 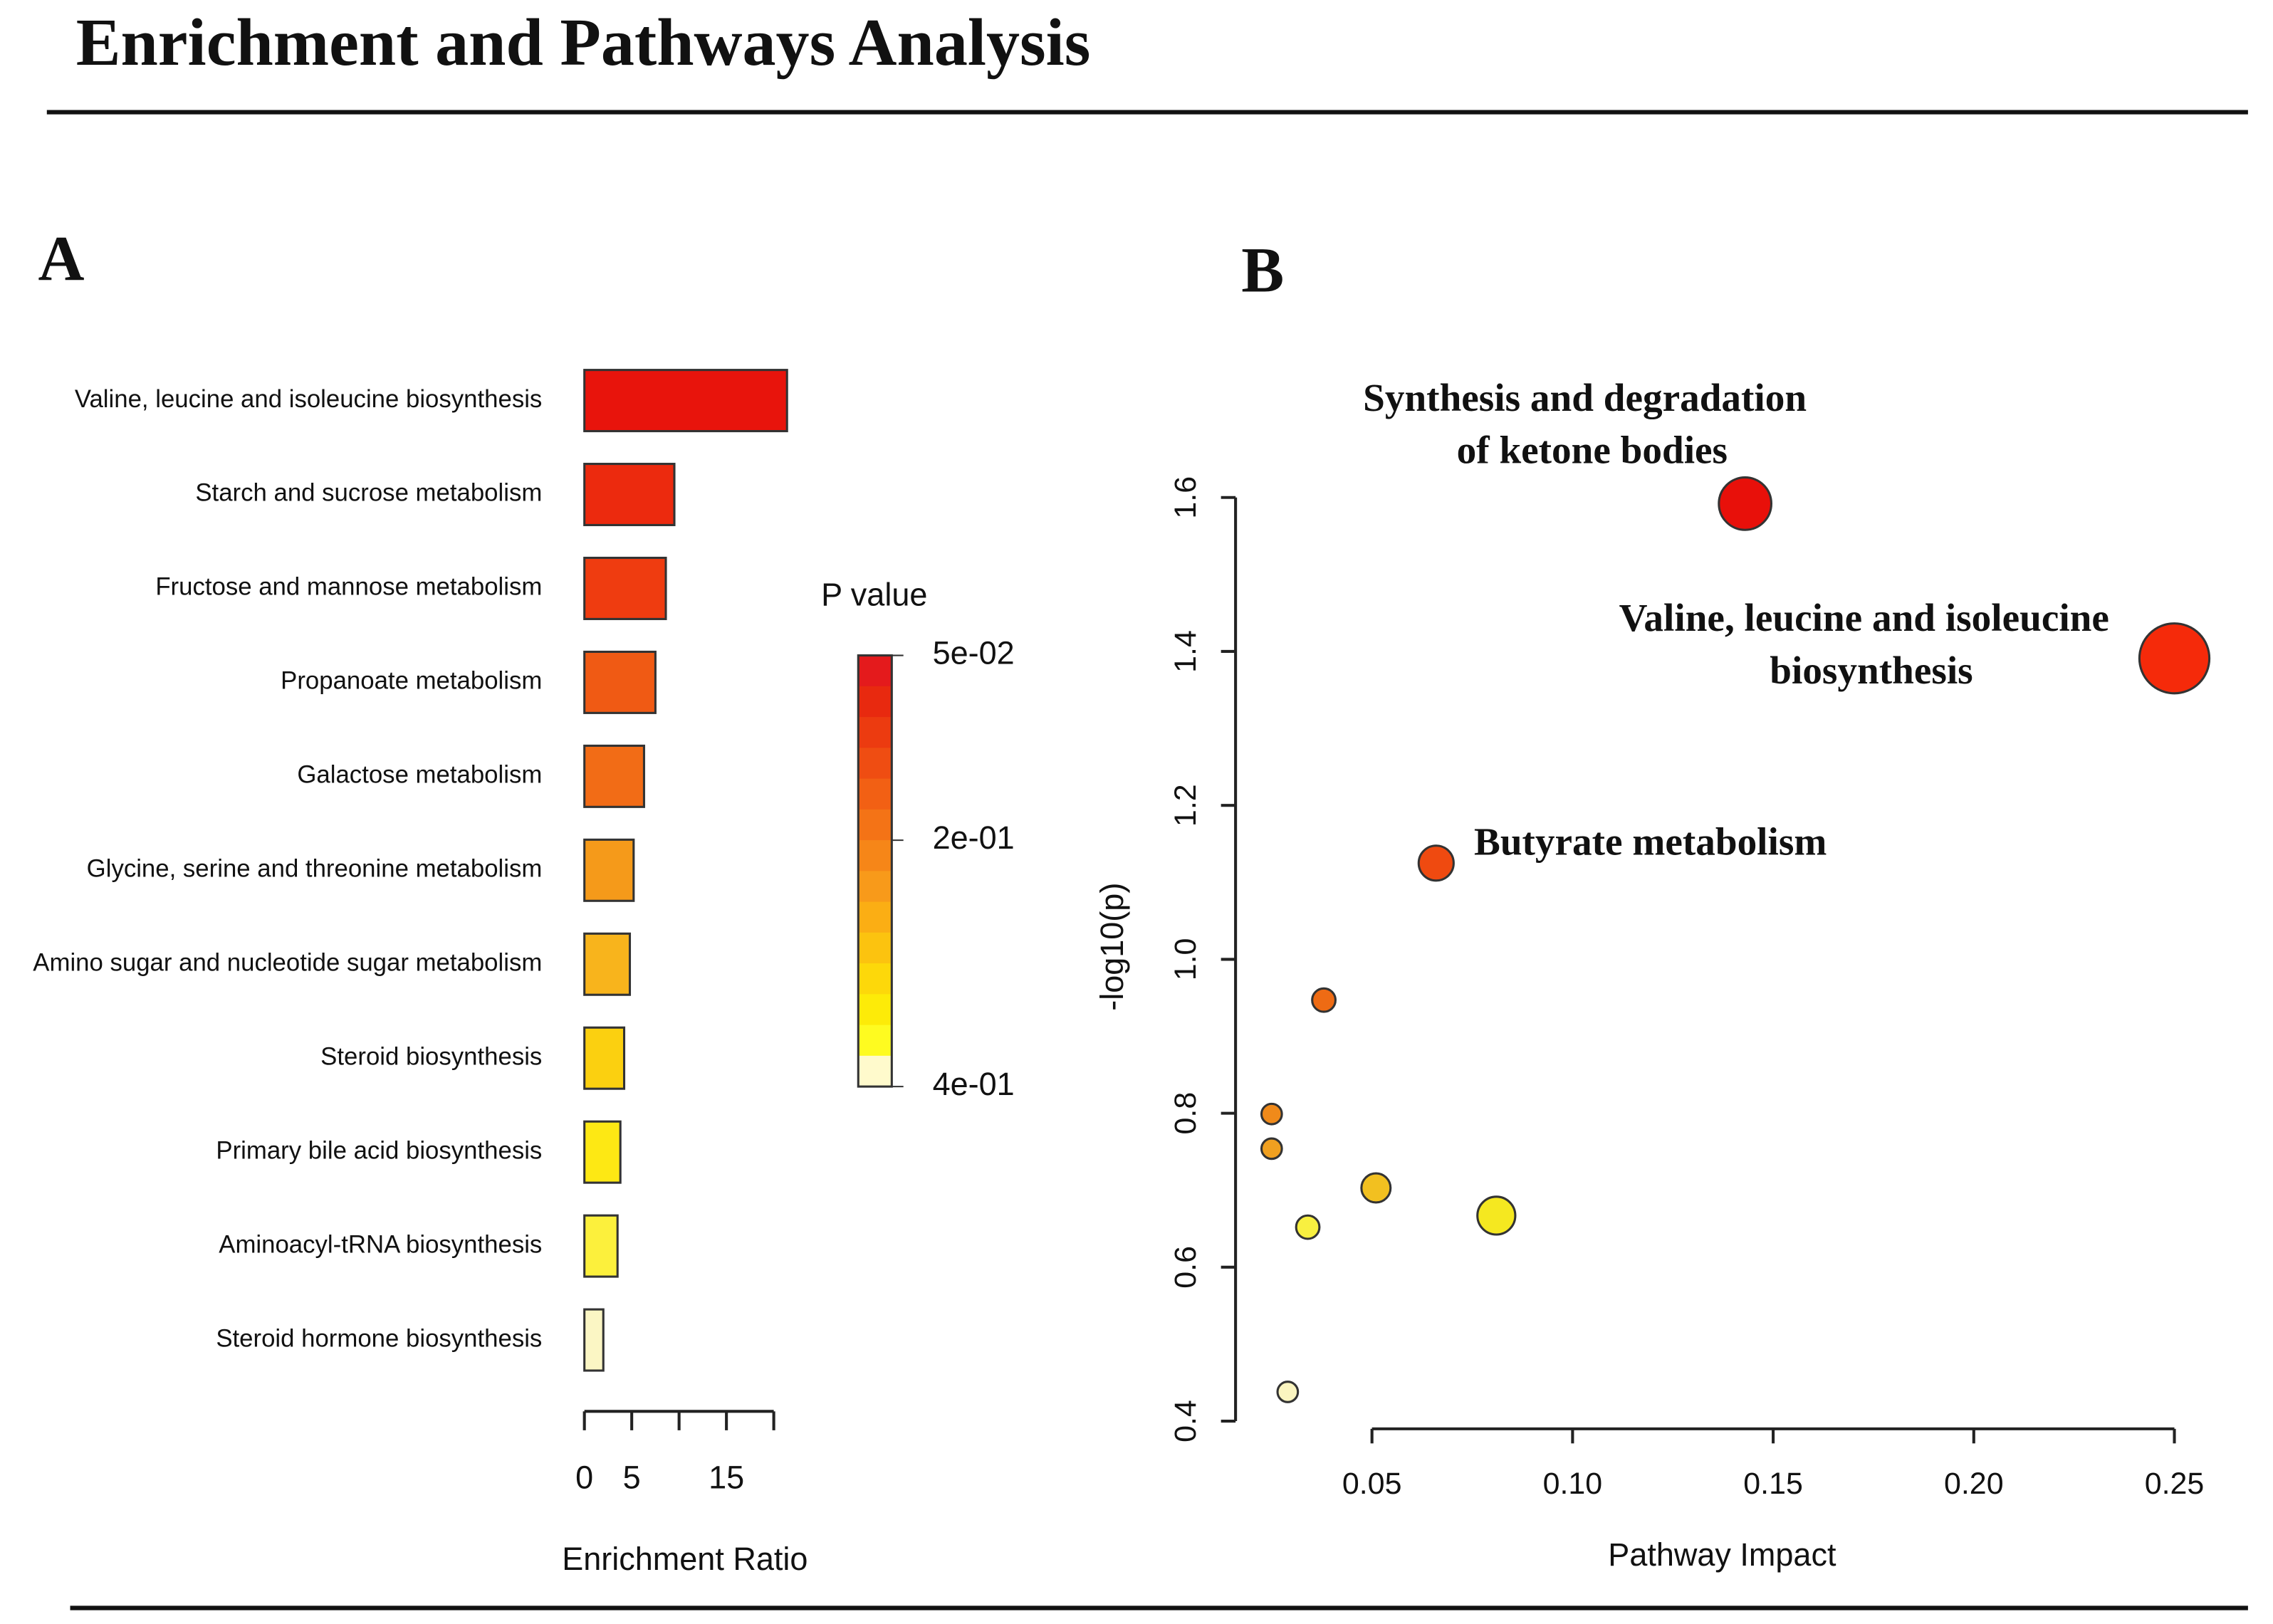 I want to click on x-tick-label: 5, so click(x=632, y=1477).